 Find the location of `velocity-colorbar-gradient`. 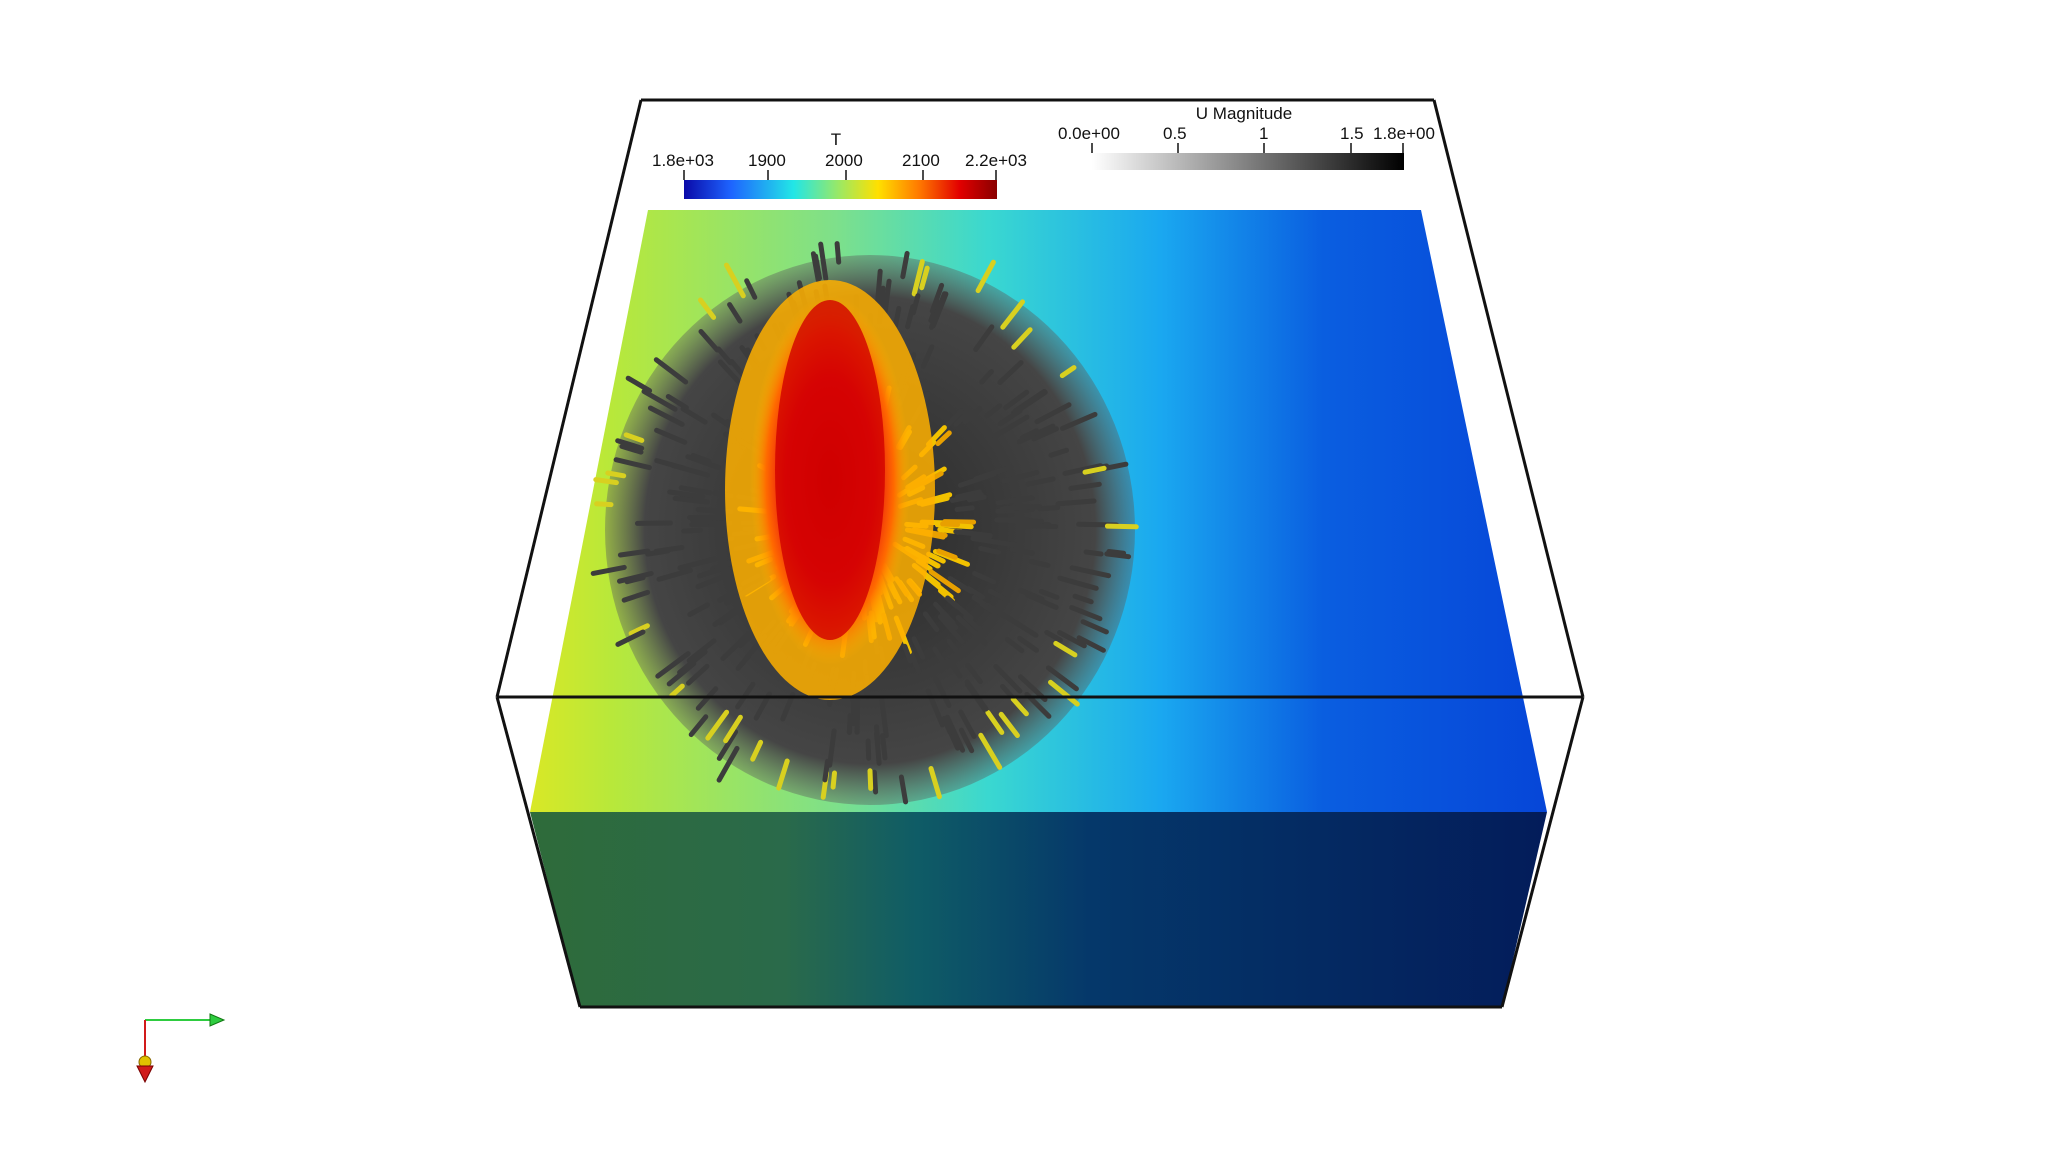

velocity-colorbar-gradient is located at coordinates (1248, 161).